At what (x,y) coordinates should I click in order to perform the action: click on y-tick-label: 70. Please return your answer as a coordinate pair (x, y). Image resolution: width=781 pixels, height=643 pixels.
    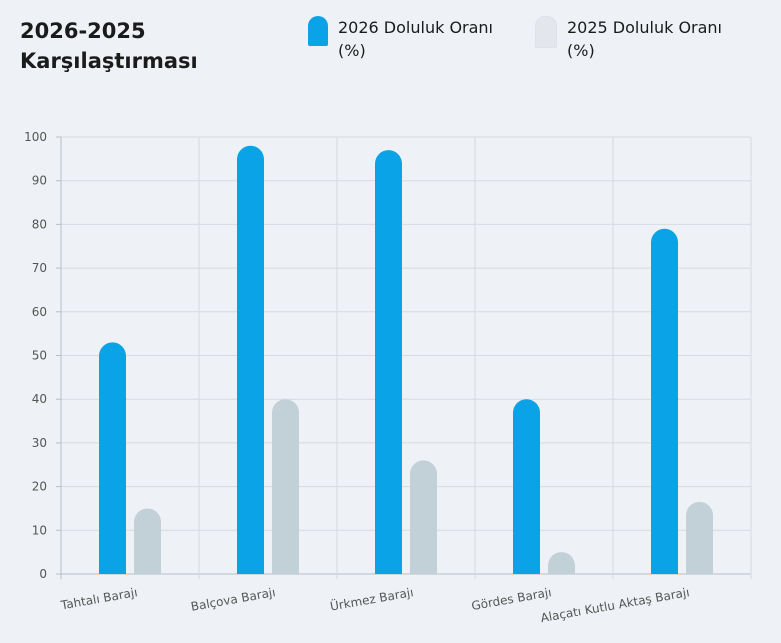
    Looking at the image, I should click on (39, 268).